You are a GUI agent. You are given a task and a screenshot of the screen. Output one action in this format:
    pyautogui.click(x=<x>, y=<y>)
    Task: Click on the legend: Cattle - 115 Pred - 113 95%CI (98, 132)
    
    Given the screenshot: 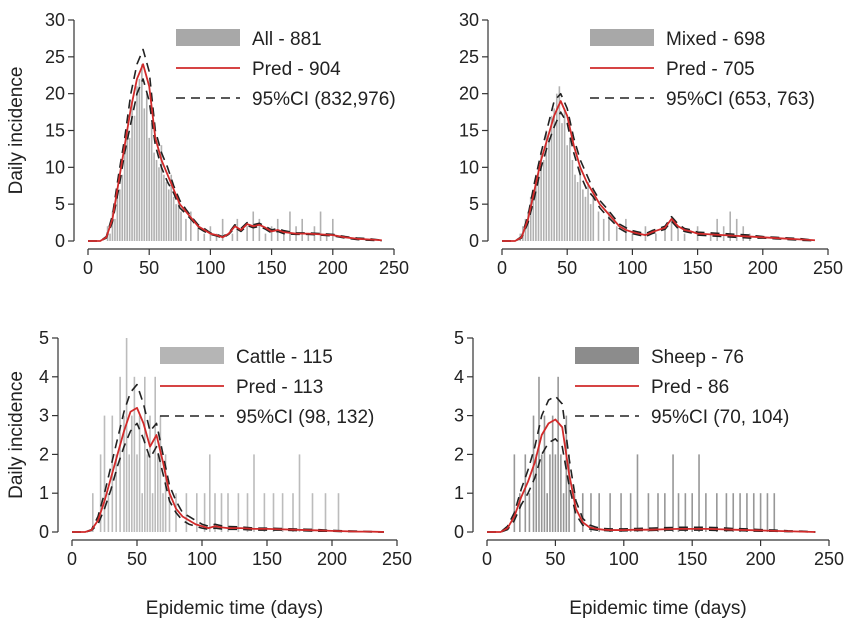 What is the action you would take?
    pyautogui.click(x=267, y=387)
    